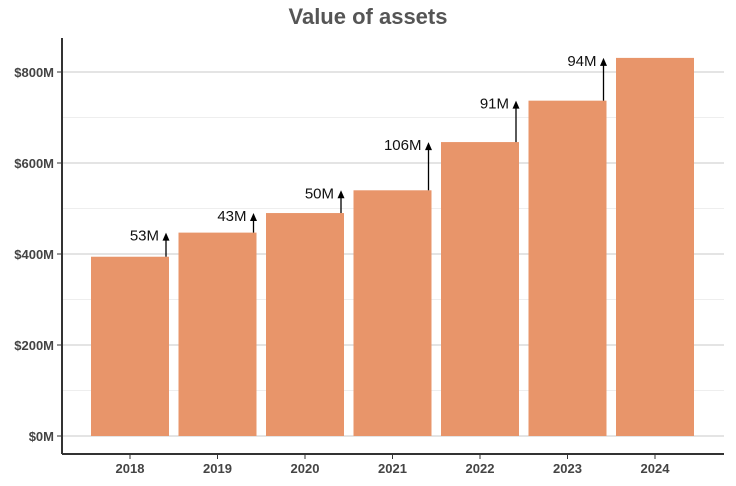 This screenshot has width=736, height=486. I want to click on x-tick-label: 2019, so click(217, 468).